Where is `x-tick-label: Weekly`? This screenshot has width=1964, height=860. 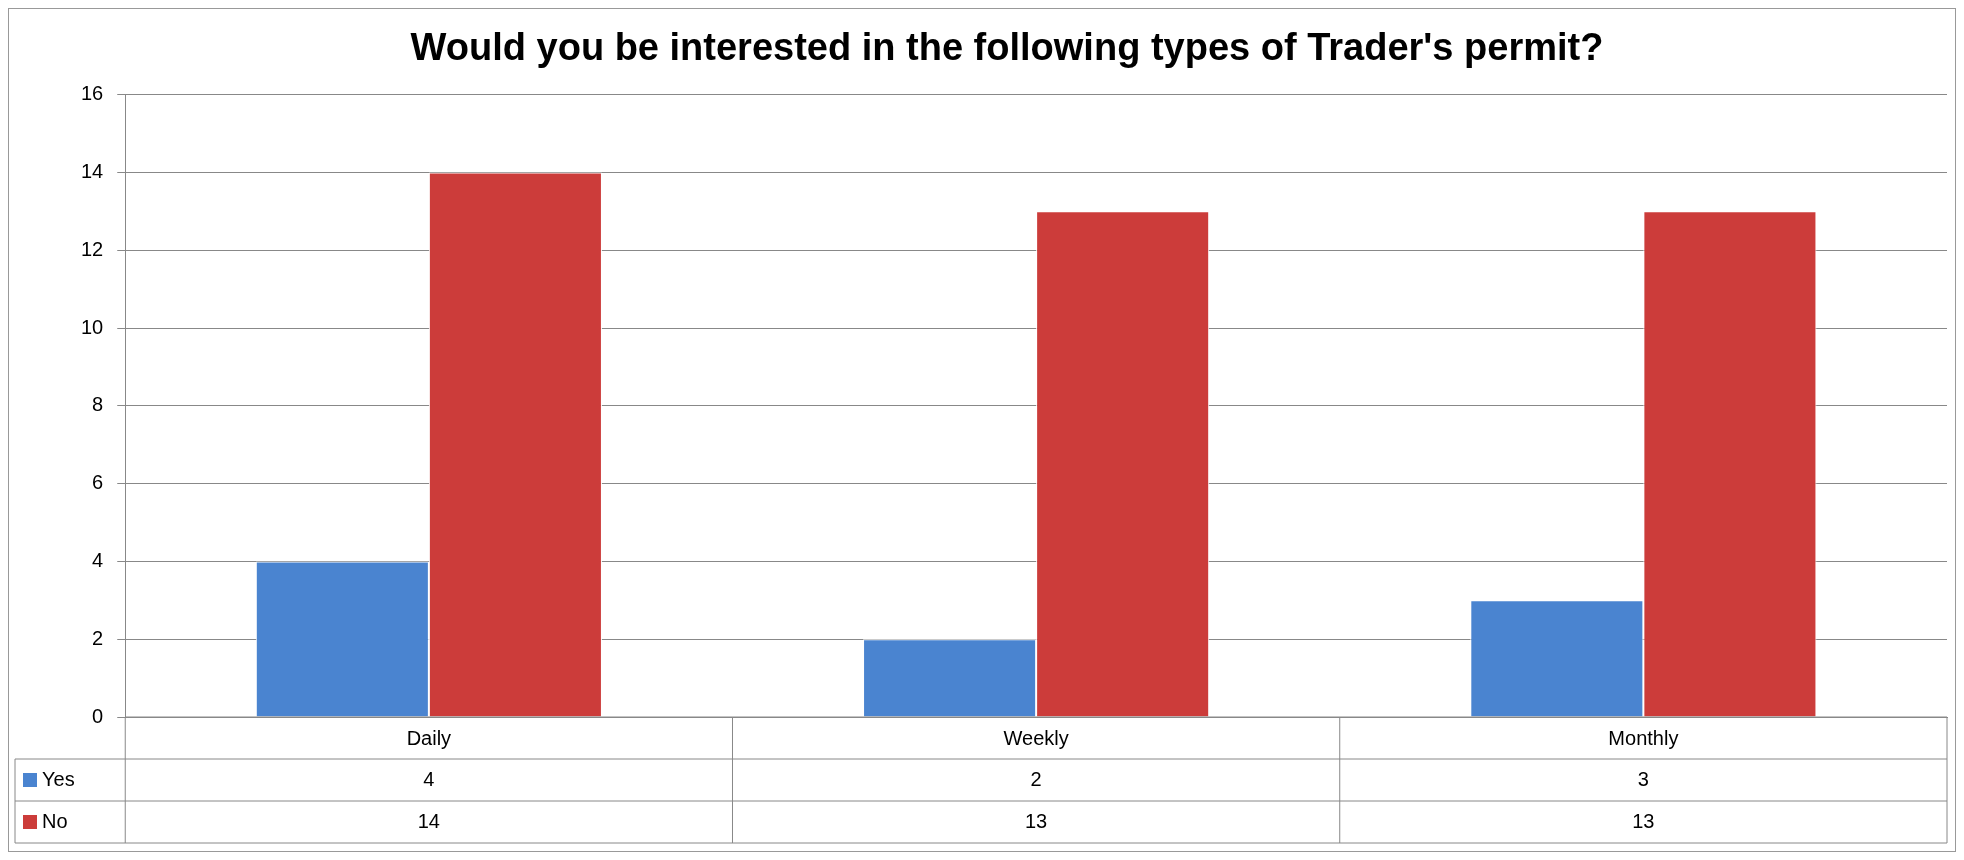
x-tick-label: Weekly is located at coordinates (1036, 737).